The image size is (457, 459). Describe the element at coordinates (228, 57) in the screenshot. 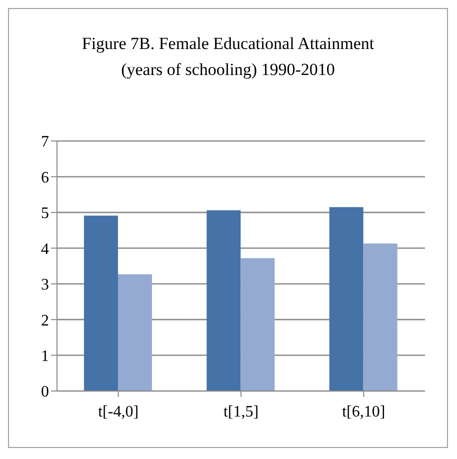

I see `chart-title: Figure 7B. Female Educational Attainment (years of schooling) 1990-2010` at that location.